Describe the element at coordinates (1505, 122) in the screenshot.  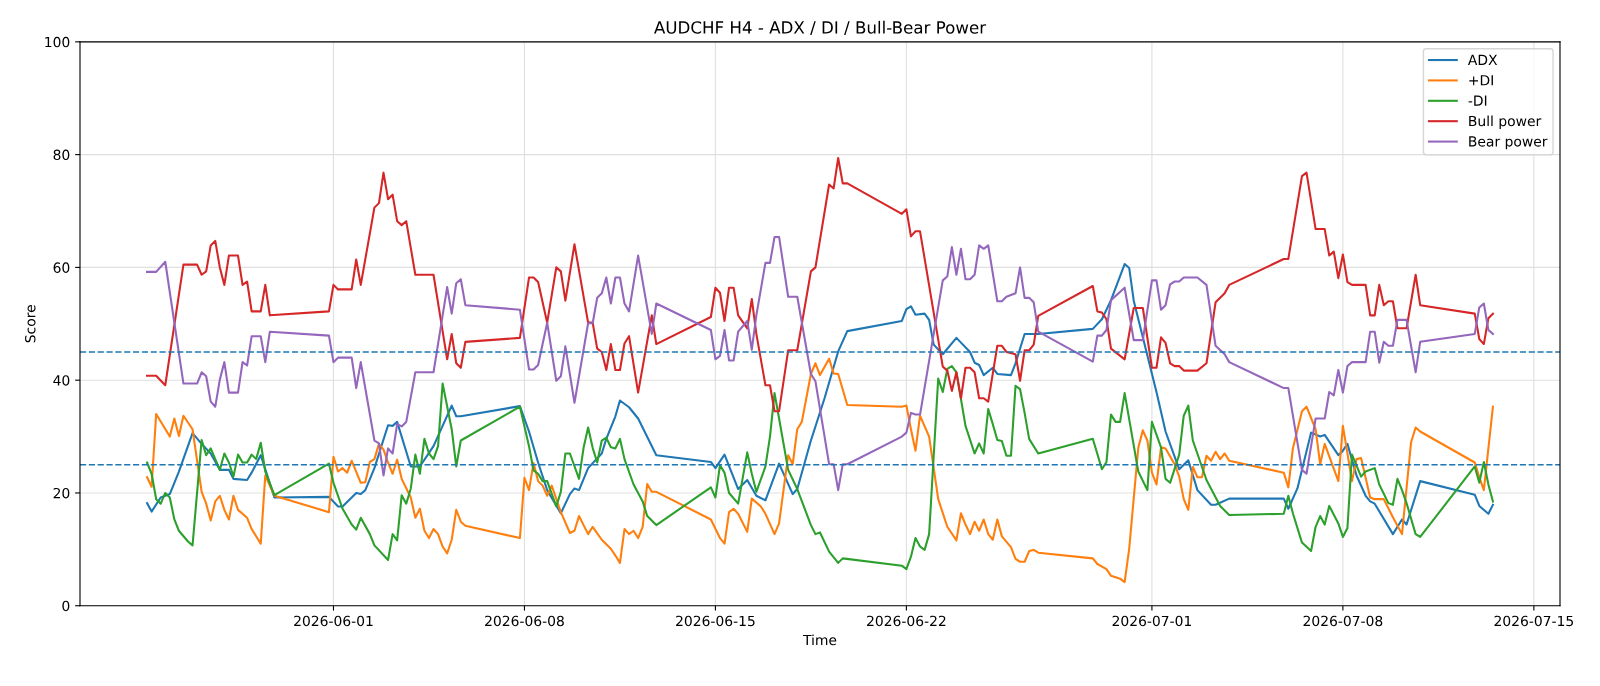
I see `legend-label: Bull power` at that location.